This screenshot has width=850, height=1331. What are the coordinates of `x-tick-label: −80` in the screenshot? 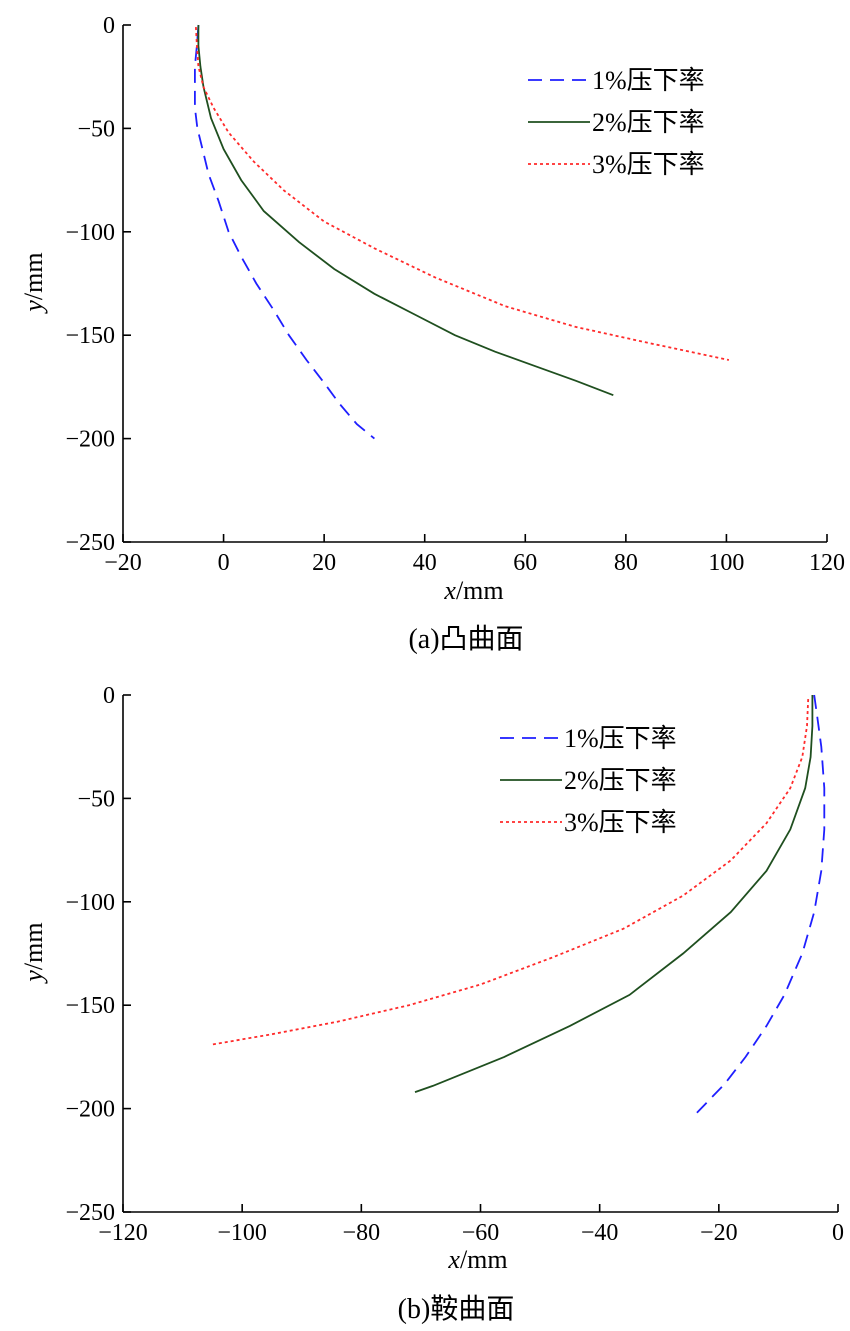 It's located at (362, 1233).